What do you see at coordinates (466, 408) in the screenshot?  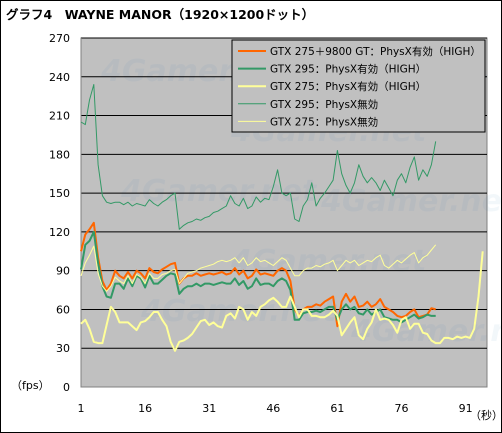 I see `x-tick-label: 91` at bounding box center [466, 408].